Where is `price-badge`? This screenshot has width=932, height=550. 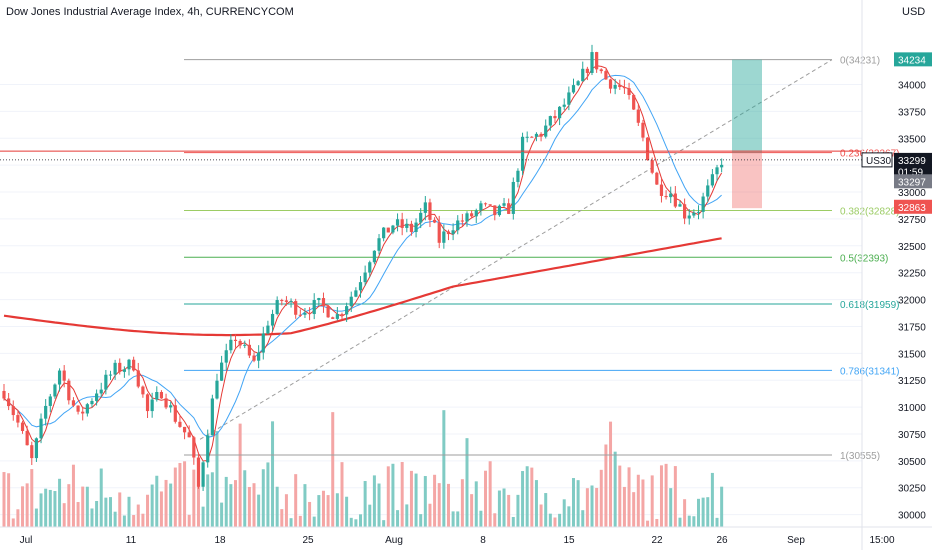 price-badge is located at coordinates (913, 181).